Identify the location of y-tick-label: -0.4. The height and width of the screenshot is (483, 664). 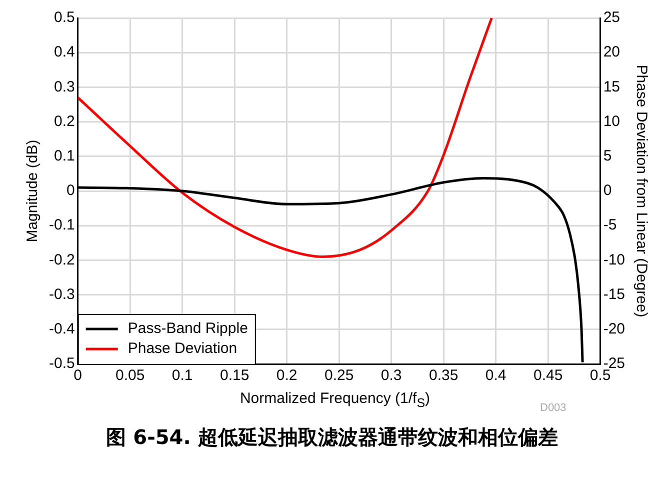
(61, 329).